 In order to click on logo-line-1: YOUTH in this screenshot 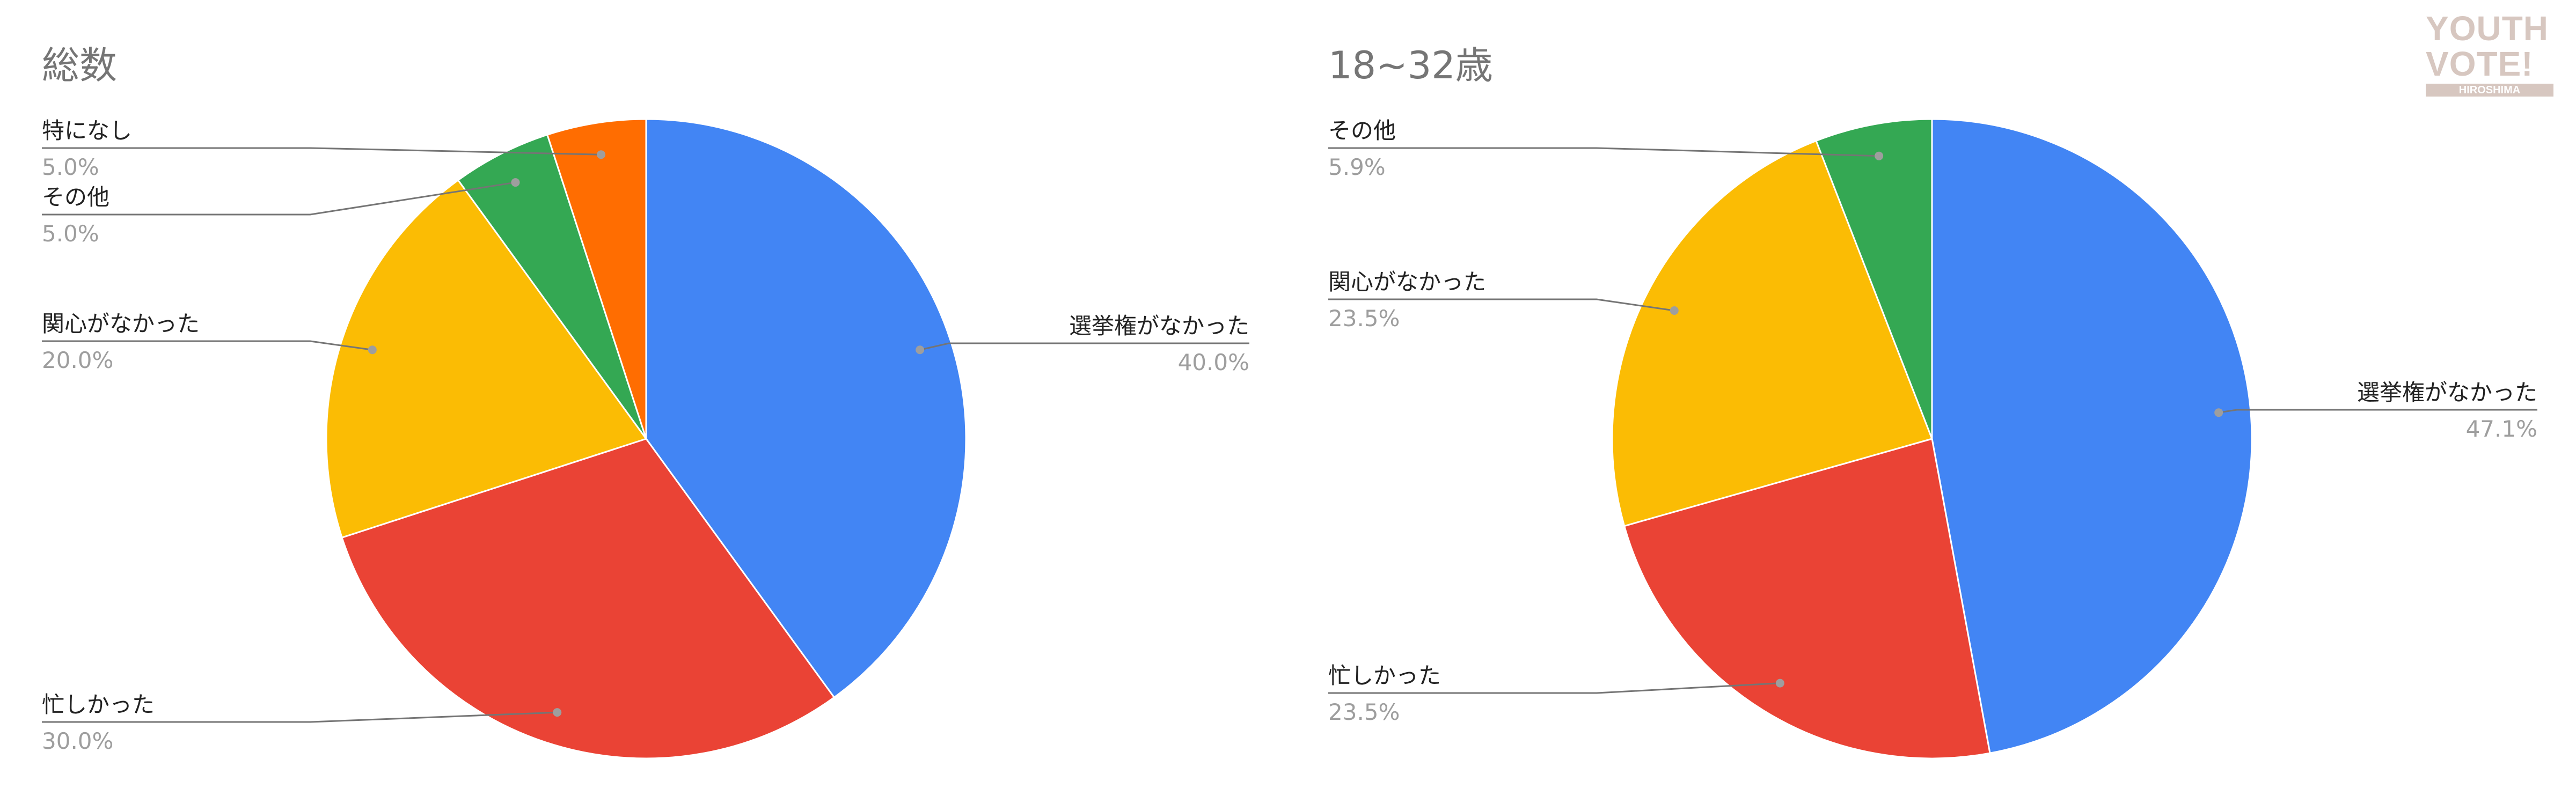, I will do `click(2487, 28)`.